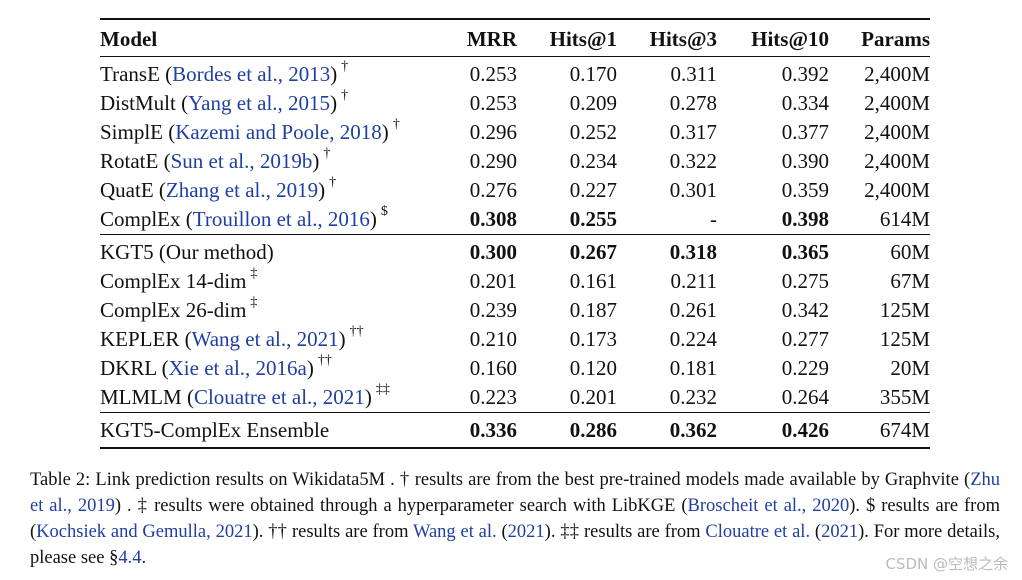  Describe the element at coordinates (805, 310) in the screenshot. I see `cell-hits10: 0.342` at that location.